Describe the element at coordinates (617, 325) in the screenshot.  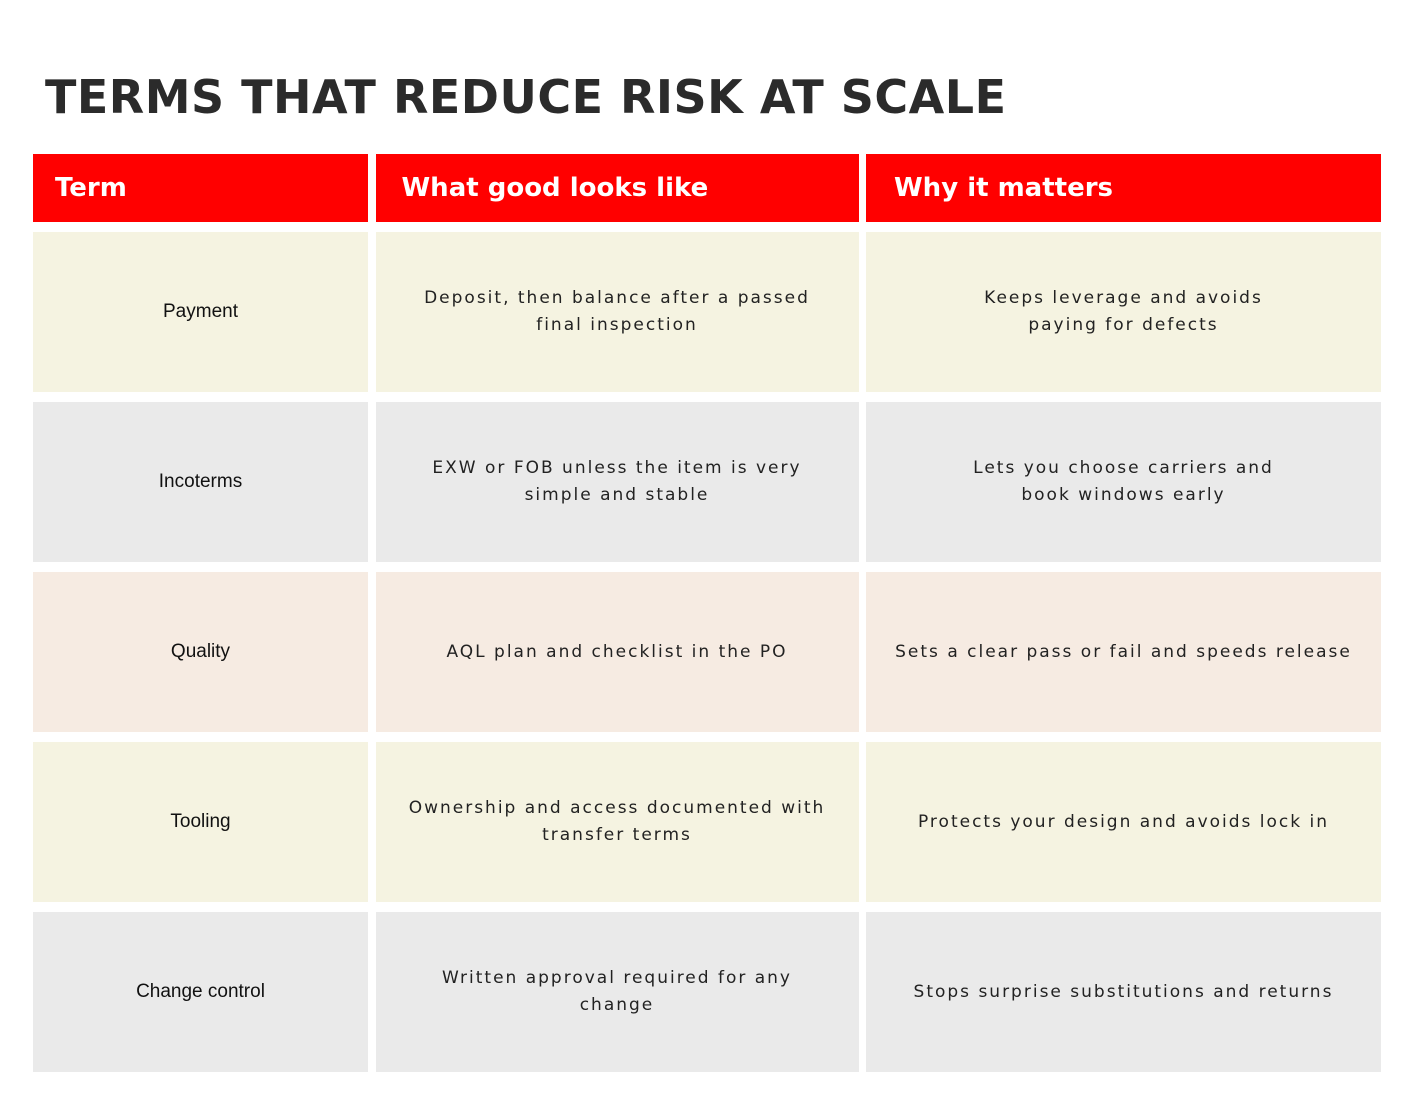
I see `good-line: final inspection` at that location.